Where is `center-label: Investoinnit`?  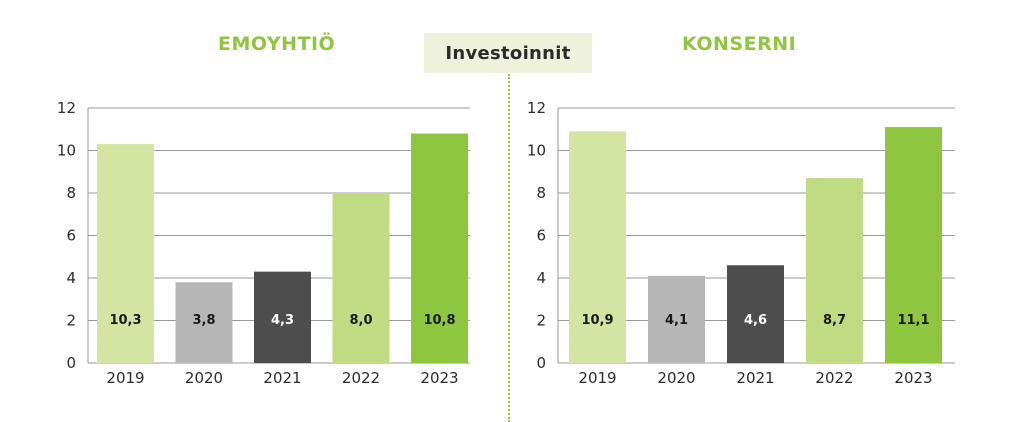
center-label: Investoinnit is located at coordinates (508, 53).